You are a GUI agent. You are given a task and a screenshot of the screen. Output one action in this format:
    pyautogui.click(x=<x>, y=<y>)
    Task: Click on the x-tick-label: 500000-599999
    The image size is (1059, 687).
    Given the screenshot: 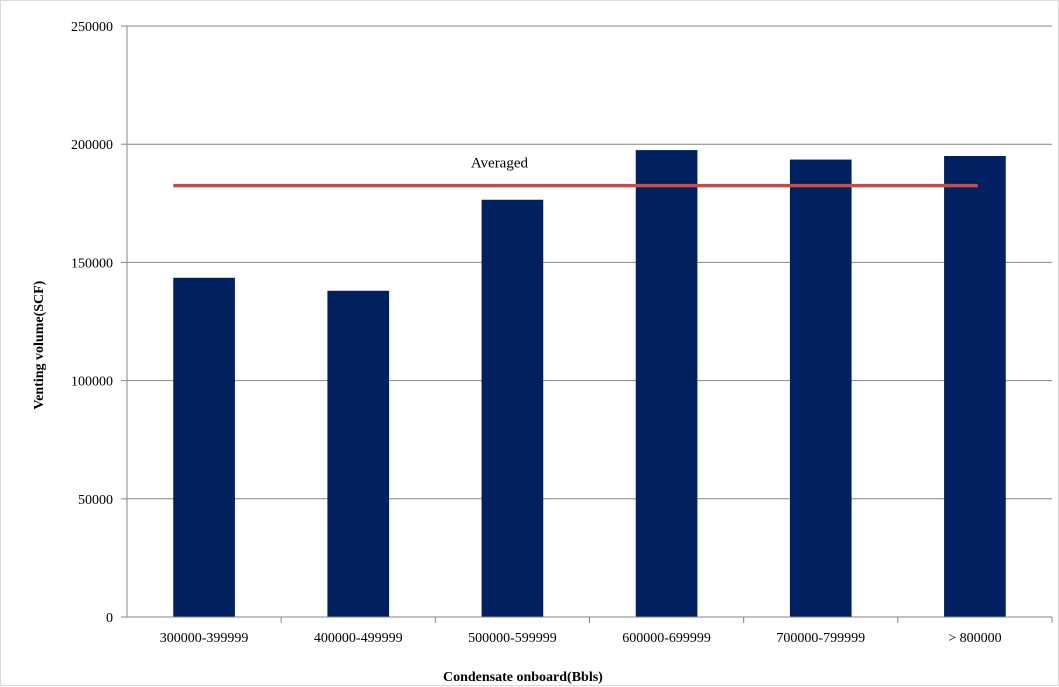 What is the action you would take?
    pyautogui.click(x=512, y=638)
    